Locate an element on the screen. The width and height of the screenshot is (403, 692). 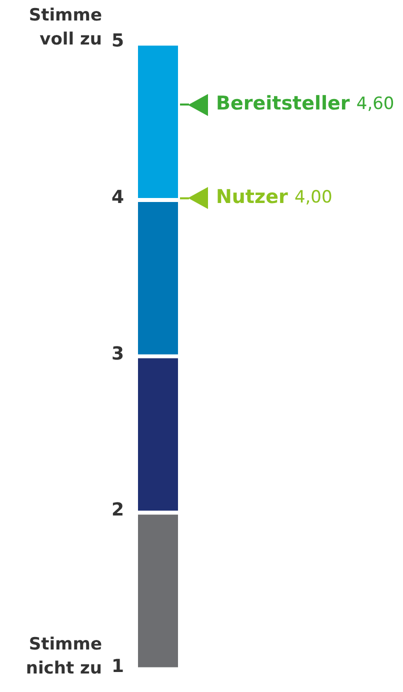
text: Stimme voll zu is located at coordinates (65, 27).